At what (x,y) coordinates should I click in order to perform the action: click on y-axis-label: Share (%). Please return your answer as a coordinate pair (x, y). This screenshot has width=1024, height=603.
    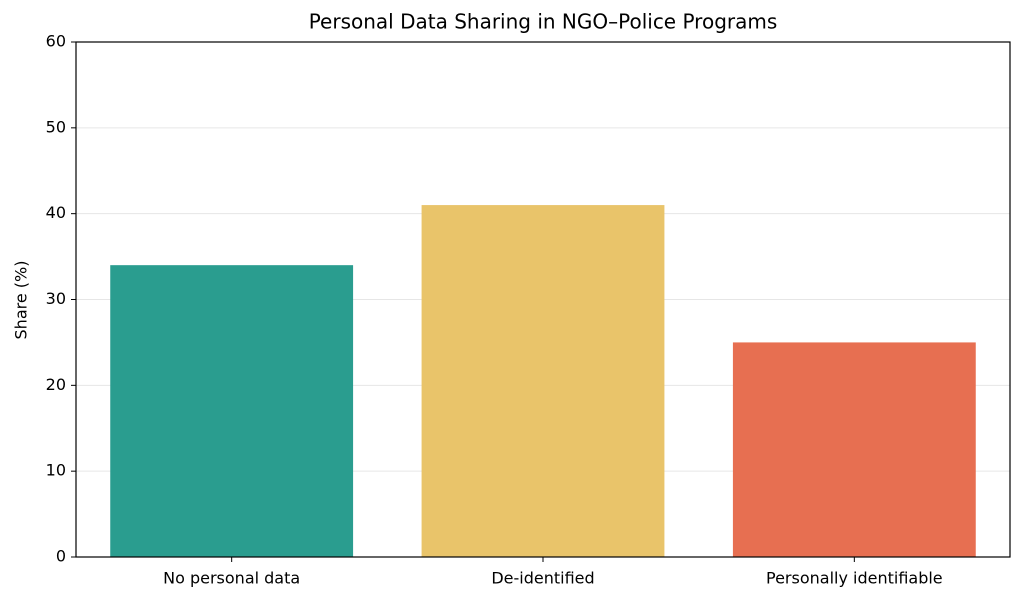
    Looking at the image, I should click on (21, 300).